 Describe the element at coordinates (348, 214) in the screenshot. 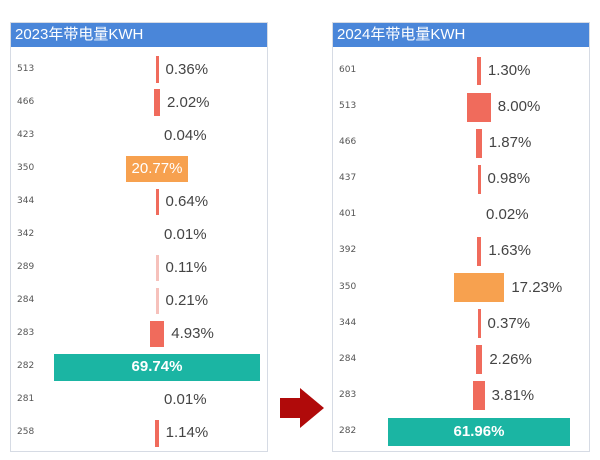

I see `category-label: 401` at that location.